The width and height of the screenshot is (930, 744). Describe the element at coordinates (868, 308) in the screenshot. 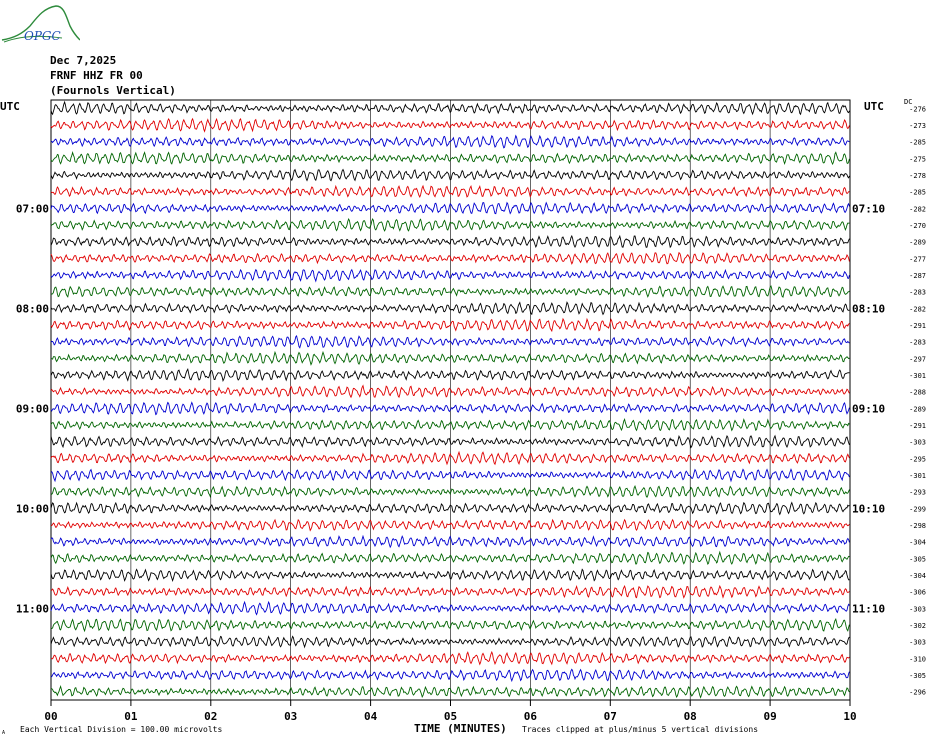

I see `right-hour-label: 08:10` at that location.